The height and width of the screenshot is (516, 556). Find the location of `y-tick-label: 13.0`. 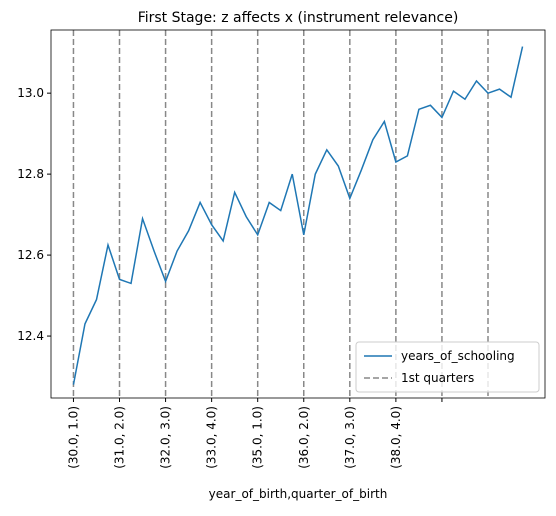

y-tick-label: 13.0 is located at coordinates (30, 93).